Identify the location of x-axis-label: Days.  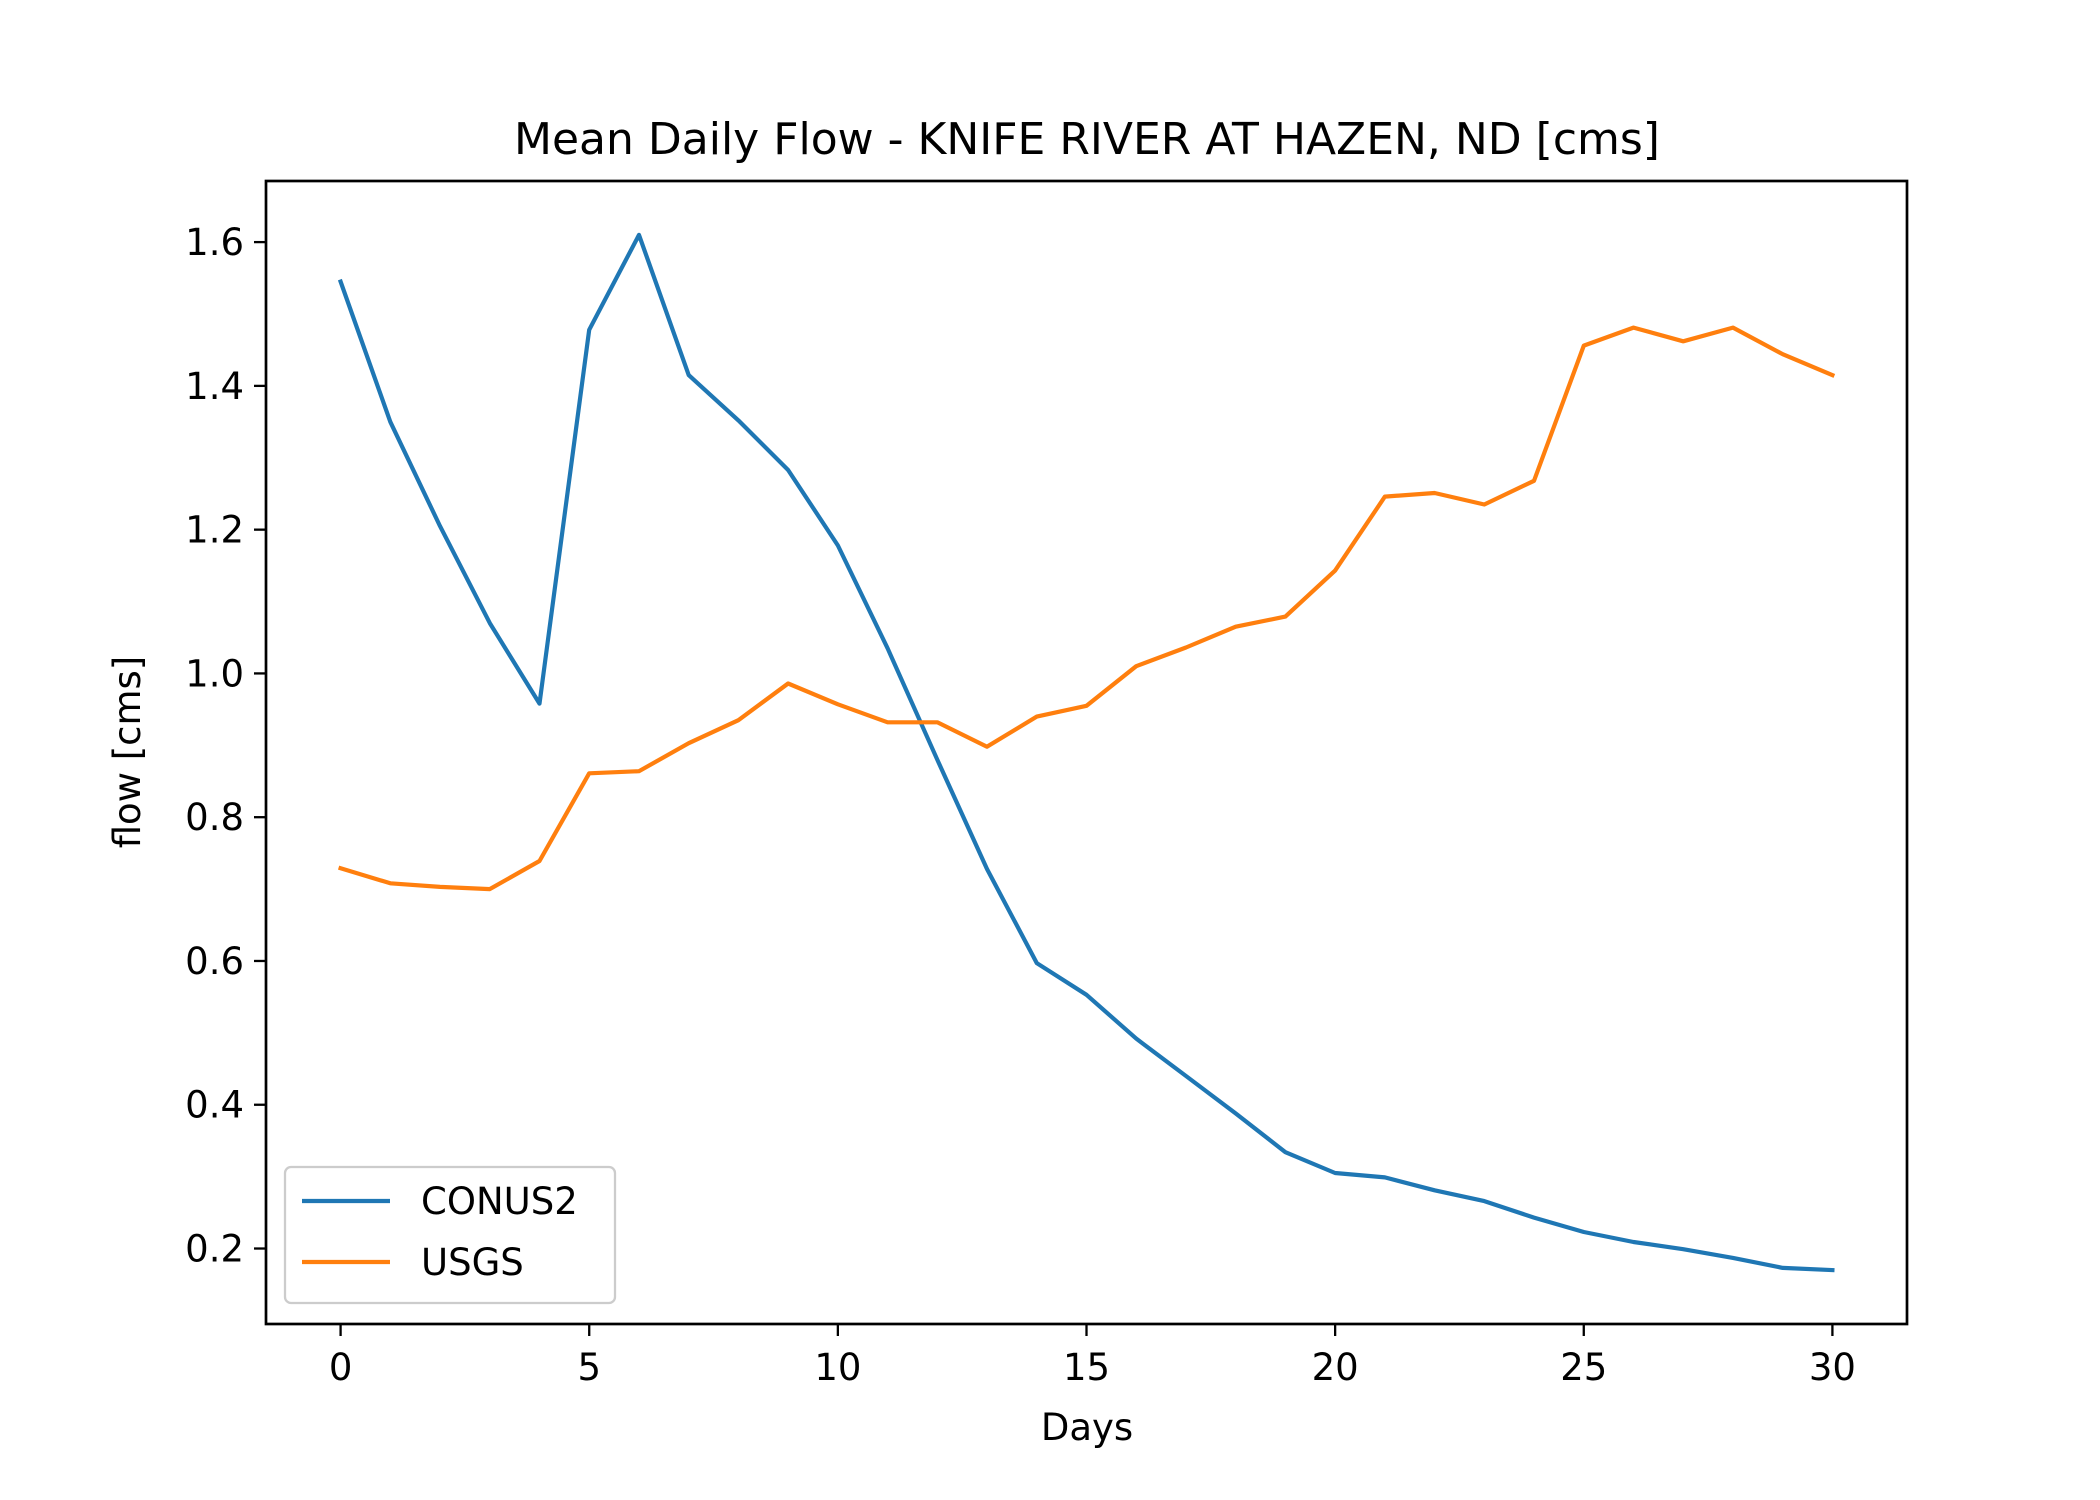
(1087, 1427).